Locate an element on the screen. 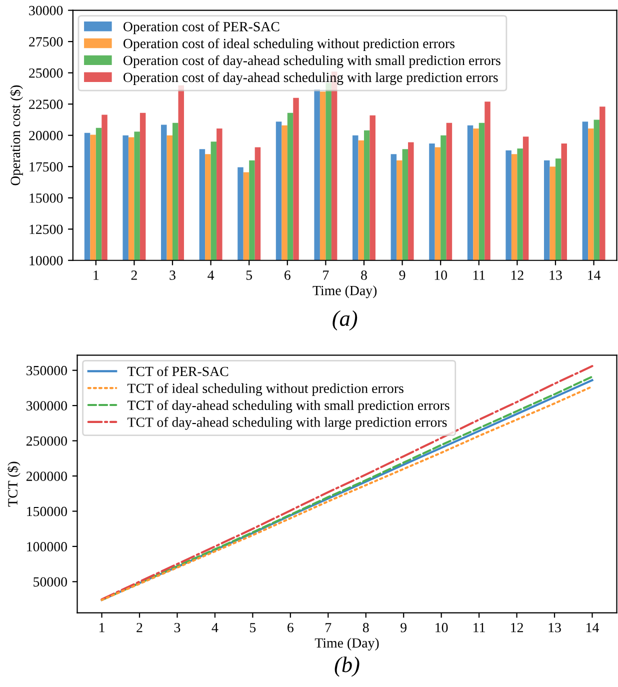  legend-label: Operation cost of day-ahead scheduling with small prediction errors is located at coordinates (311, 61).